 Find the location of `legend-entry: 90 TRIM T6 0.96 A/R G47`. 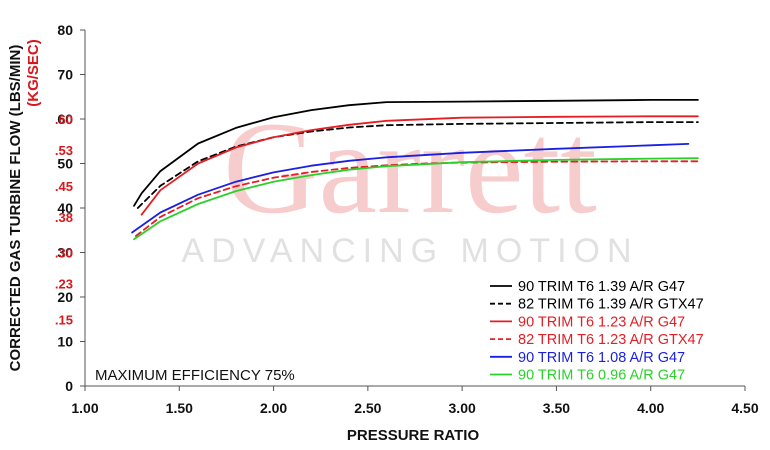

legend-entry: 90 TRIM T6 0.96 A/R G47 is located at coordinates (601, 376).